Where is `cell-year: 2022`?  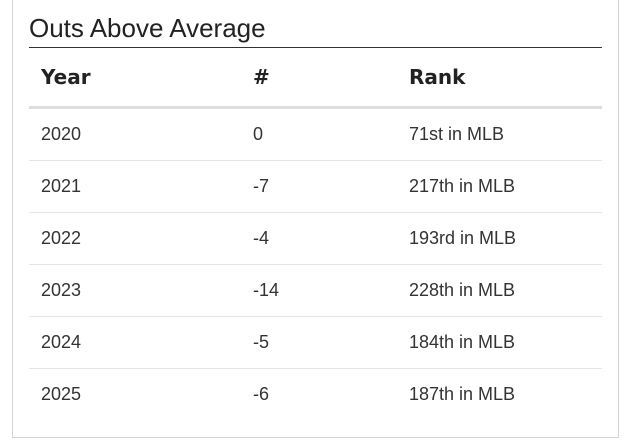 cell-year: 2022 is located at coordinates (135, 238).